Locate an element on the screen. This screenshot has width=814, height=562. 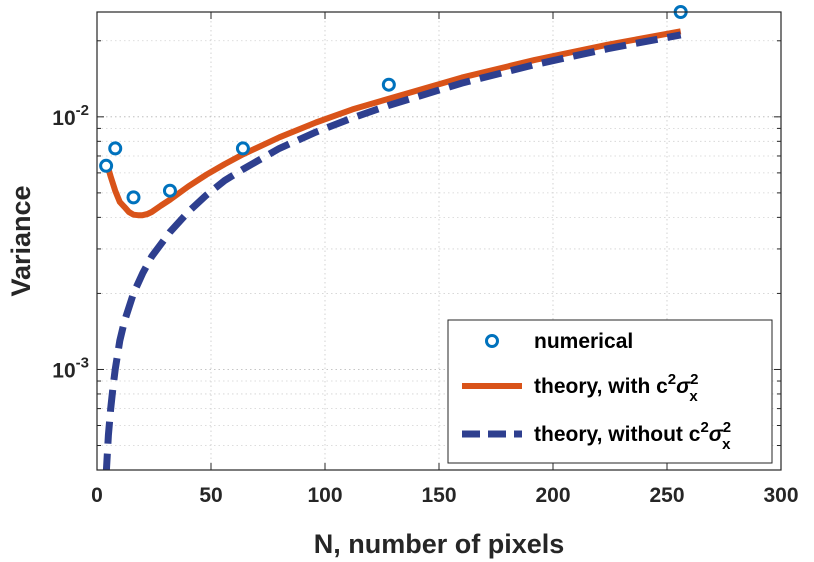
x-tick-label: 150 is located at coordinates (438, 495).